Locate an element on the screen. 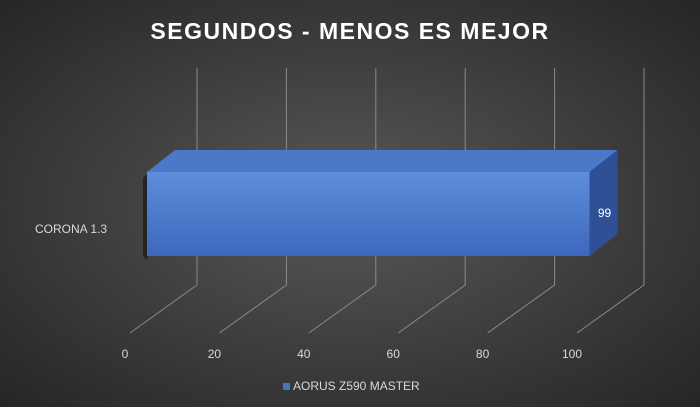 The image size is (700, 407). x-tick-label: 100 is located at coordinates (572, 354).